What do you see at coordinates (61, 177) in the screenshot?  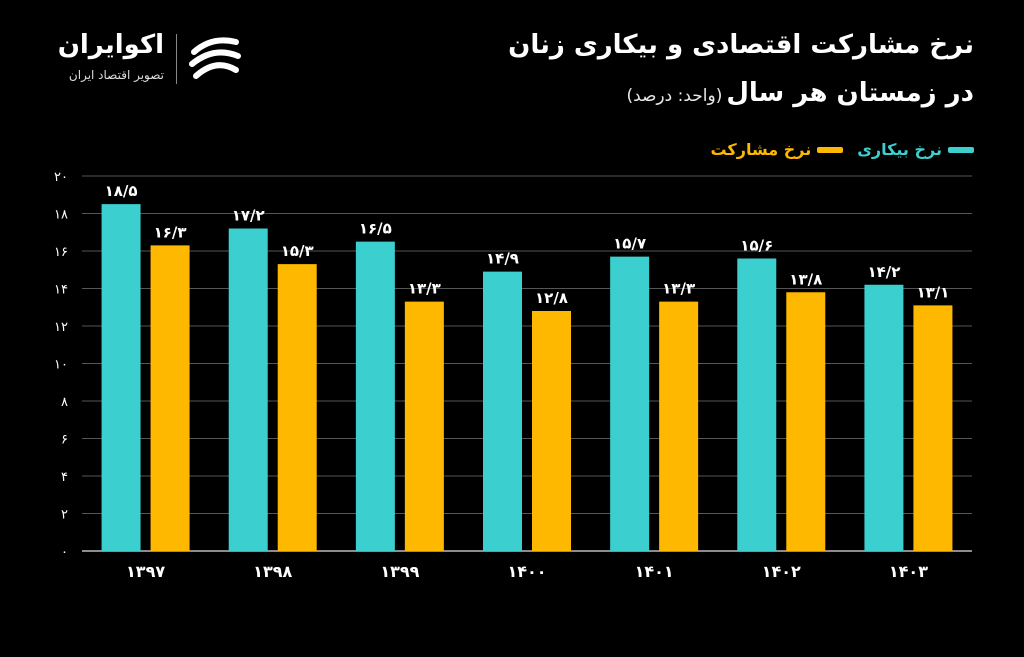 I see `y-tick-label: ۲۰` at bounding box center [61, 177].